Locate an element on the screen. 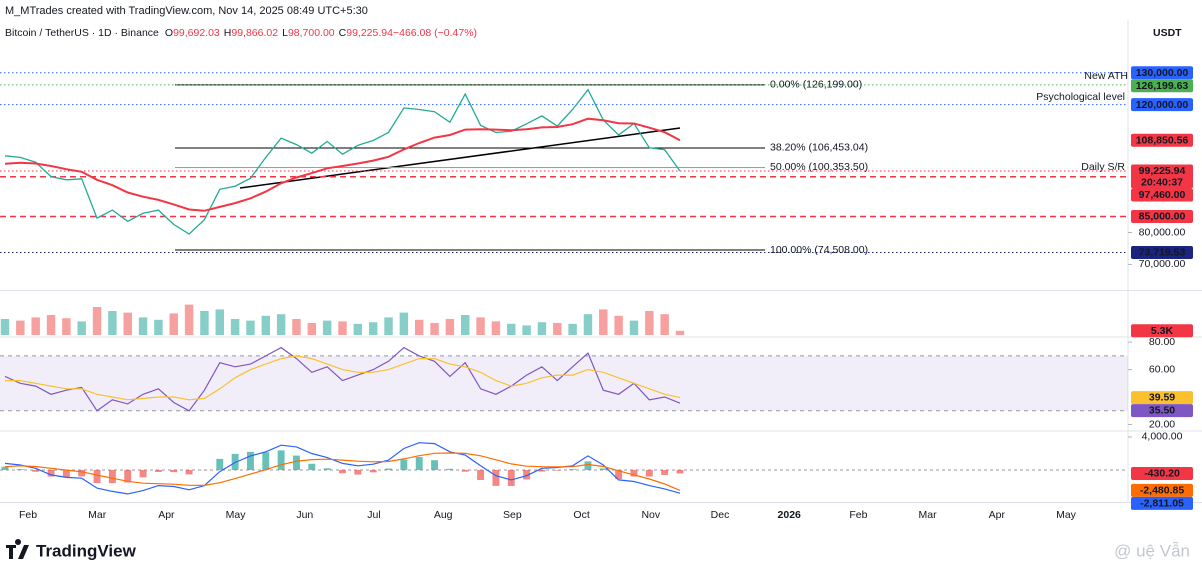 The width and height of the screenshot is (1202, 576). x-tick-label: Feb is located at coordinates (28, 515).